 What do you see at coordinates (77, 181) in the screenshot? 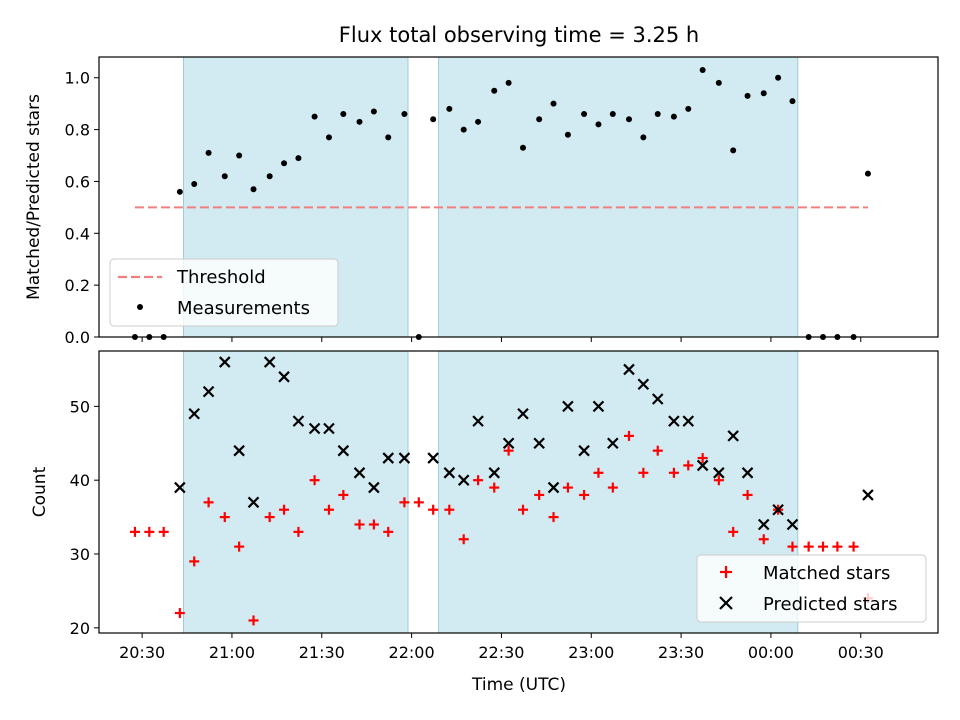
I see `y-tick-label: 0.6` at bounding box center [77, 181].